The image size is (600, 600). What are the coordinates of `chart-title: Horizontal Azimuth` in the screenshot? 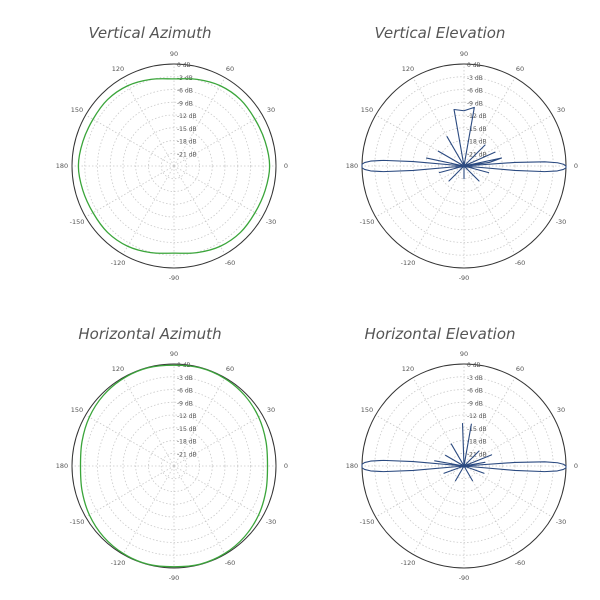 It's located at (150, 334).